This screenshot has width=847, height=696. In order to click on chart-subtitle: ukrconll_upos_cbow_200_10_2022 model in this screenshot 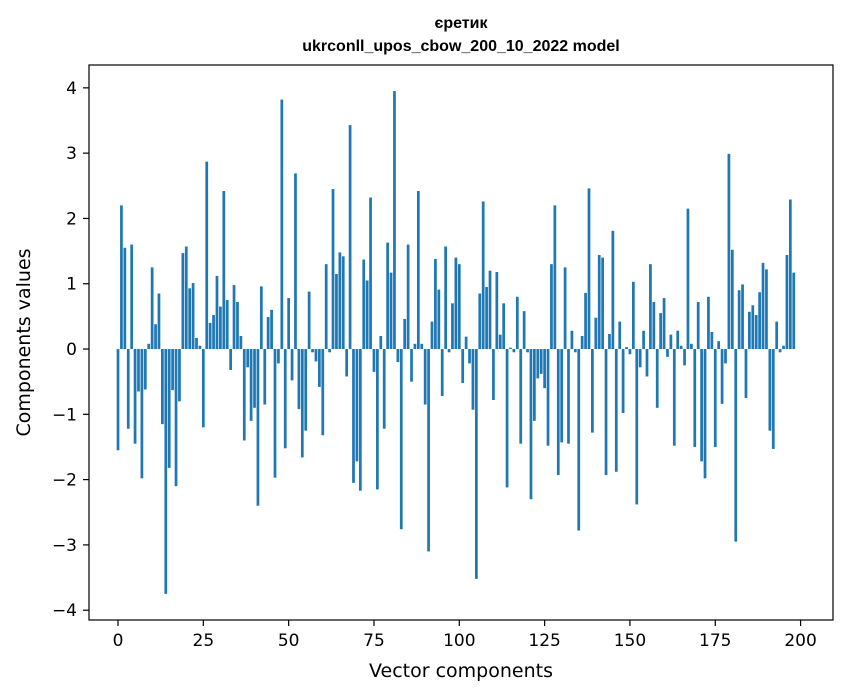, I will do `click(460, 46)`.